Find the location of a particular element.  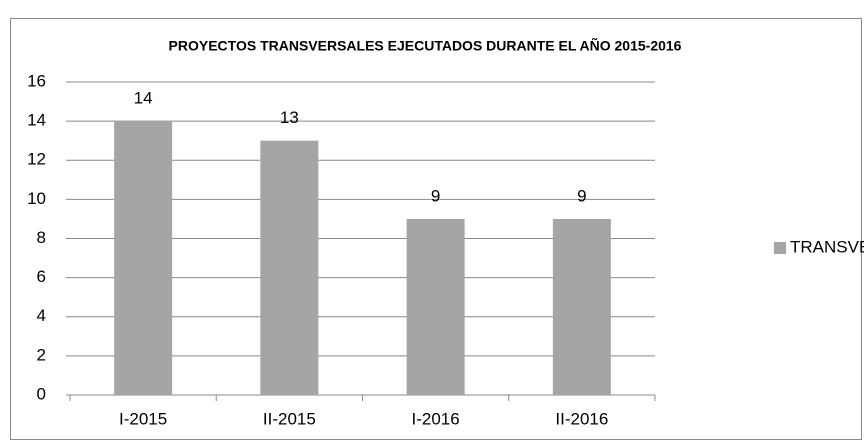

x-tick-label: II-2015 is located at coordinates (289, 418).